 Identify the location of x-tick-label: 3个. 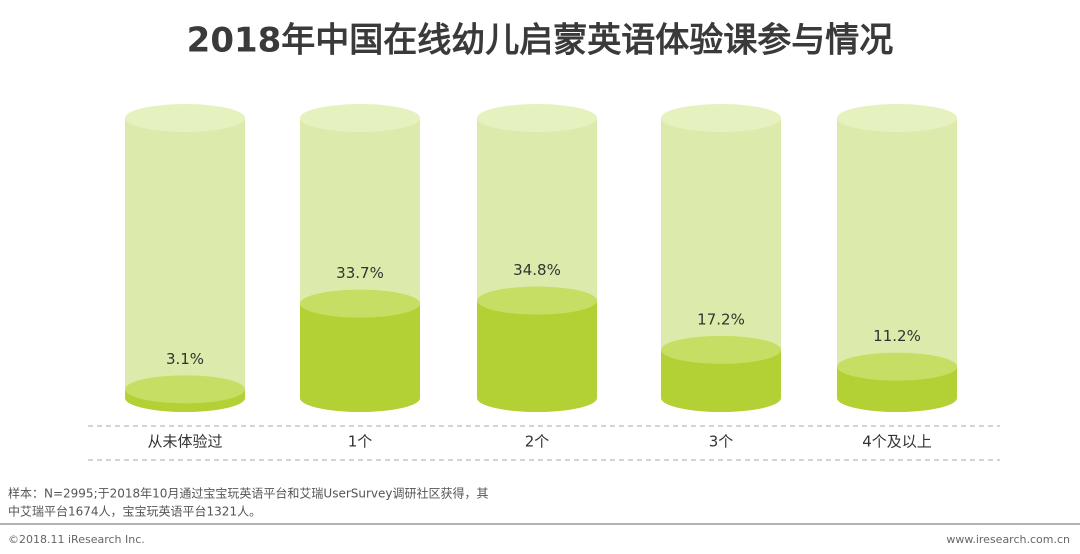
(721, 442).